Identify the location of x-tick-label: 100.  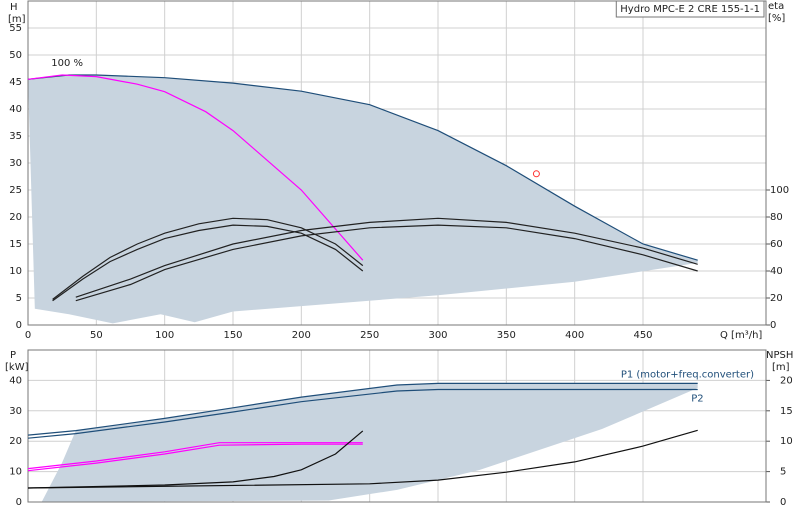
(164, 335).